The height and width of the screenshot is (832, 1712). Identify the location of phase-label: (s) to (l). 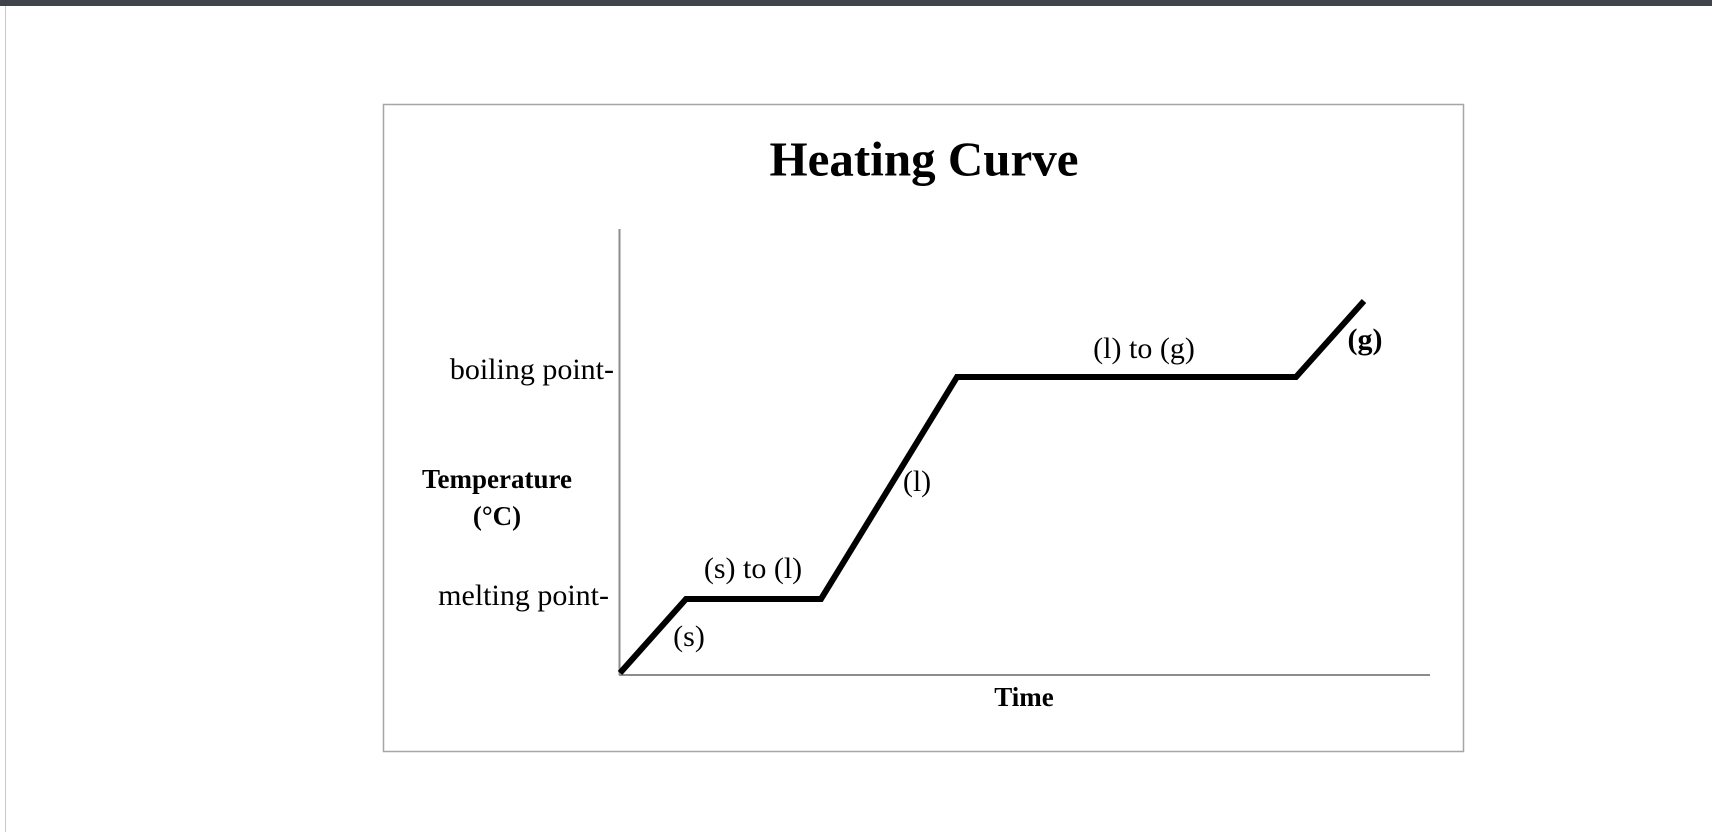
(753, 568).